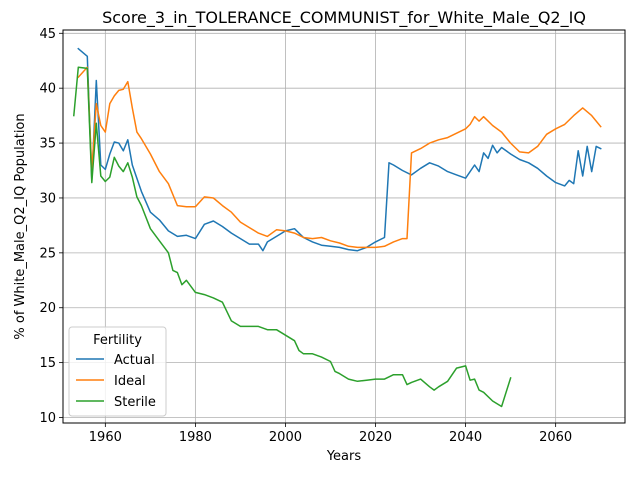  What do you see at coordinates (117, 340) in the screenshot?
I see `legend-title: Fertility` at bounding box center [117, 340].